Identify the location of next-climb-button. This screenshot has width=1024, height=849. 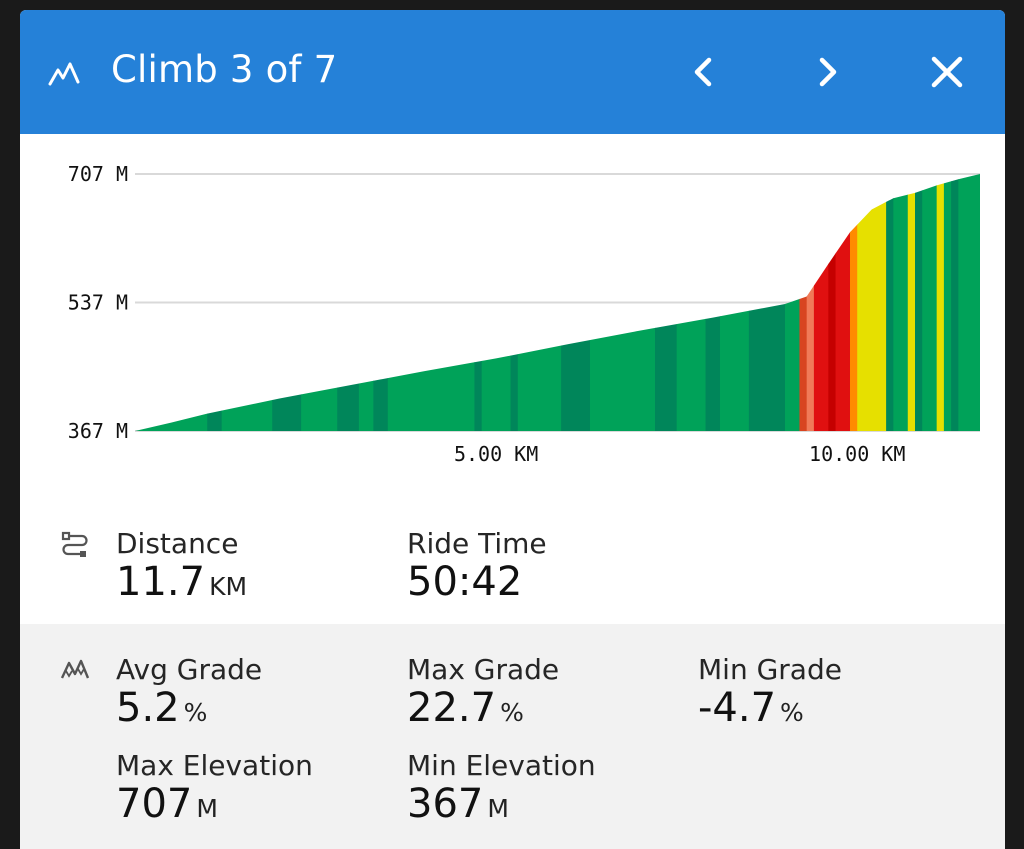
(827, 72).